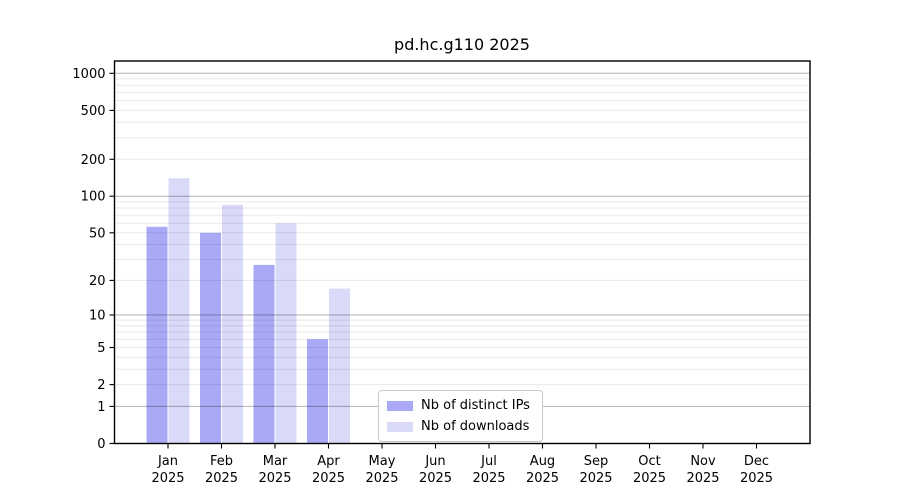 The height and width of the screenshot is (500, 900). I want to click on legend-item-distinct-ips: Nb of distinct IPs, so click(458, 405).